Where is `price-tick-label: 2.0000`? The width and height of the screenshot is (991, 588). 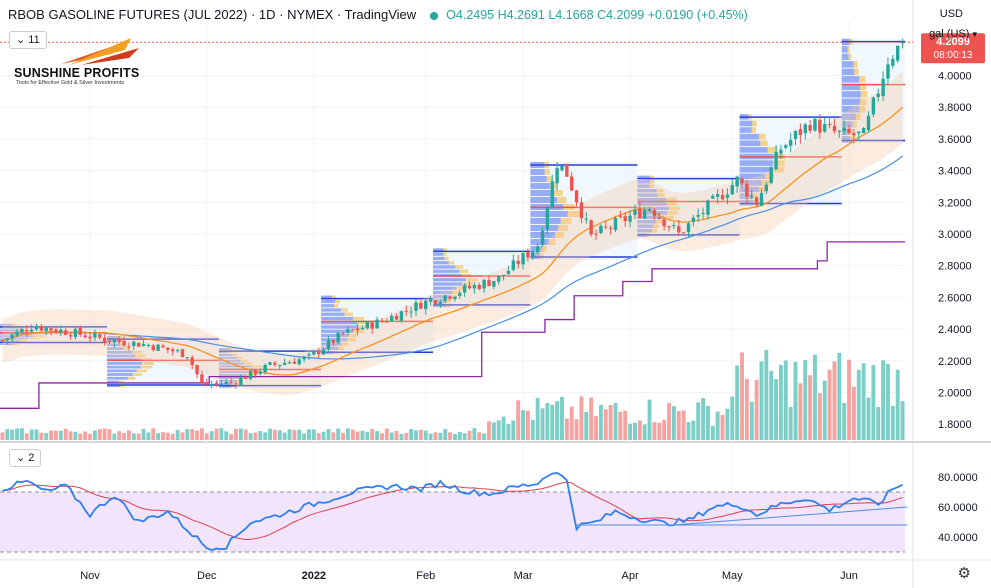 price-tick-label: 2.0000 is located at coordinates (955, 393).